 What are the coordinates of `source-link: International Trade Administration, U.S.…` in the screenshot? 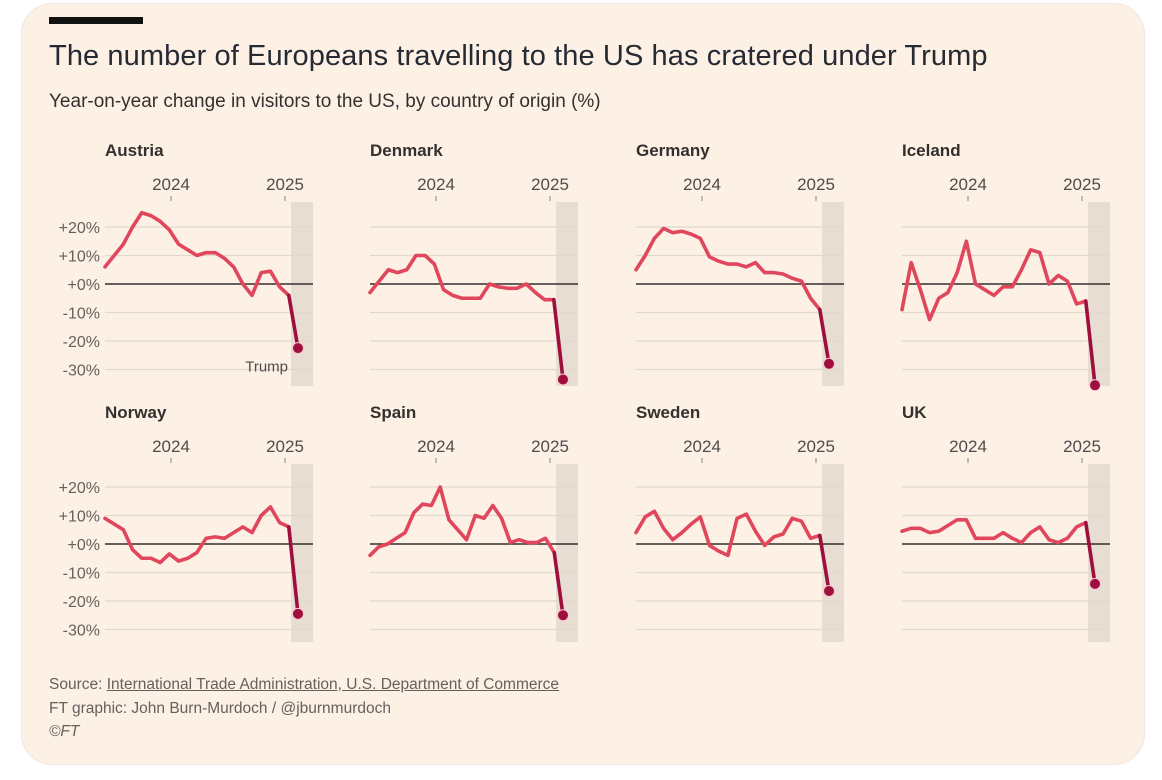 It's located at (333, 684).